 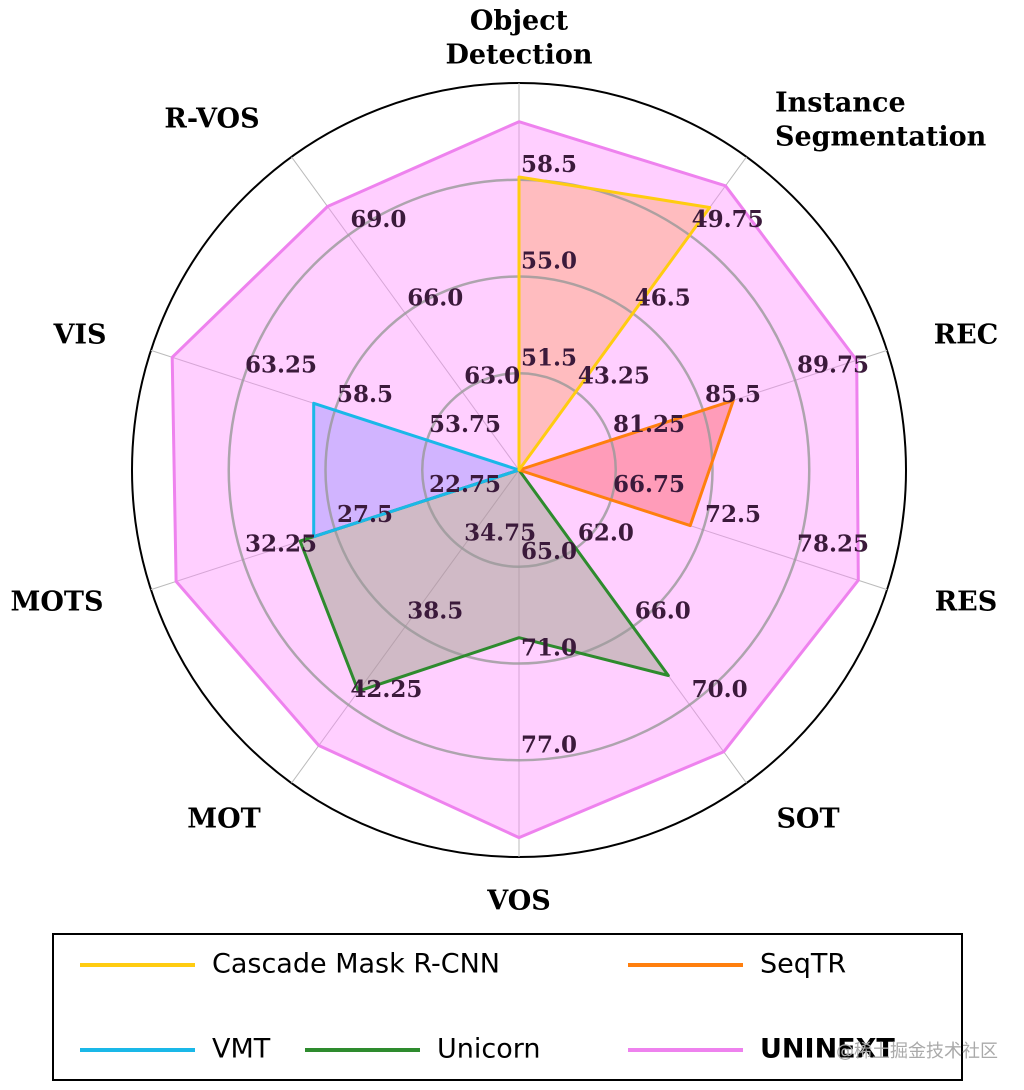 What do you see at coordinates (549, 551) in the screenshot?
I see `tick-label: 65.0` at bounding box center [549, 551].